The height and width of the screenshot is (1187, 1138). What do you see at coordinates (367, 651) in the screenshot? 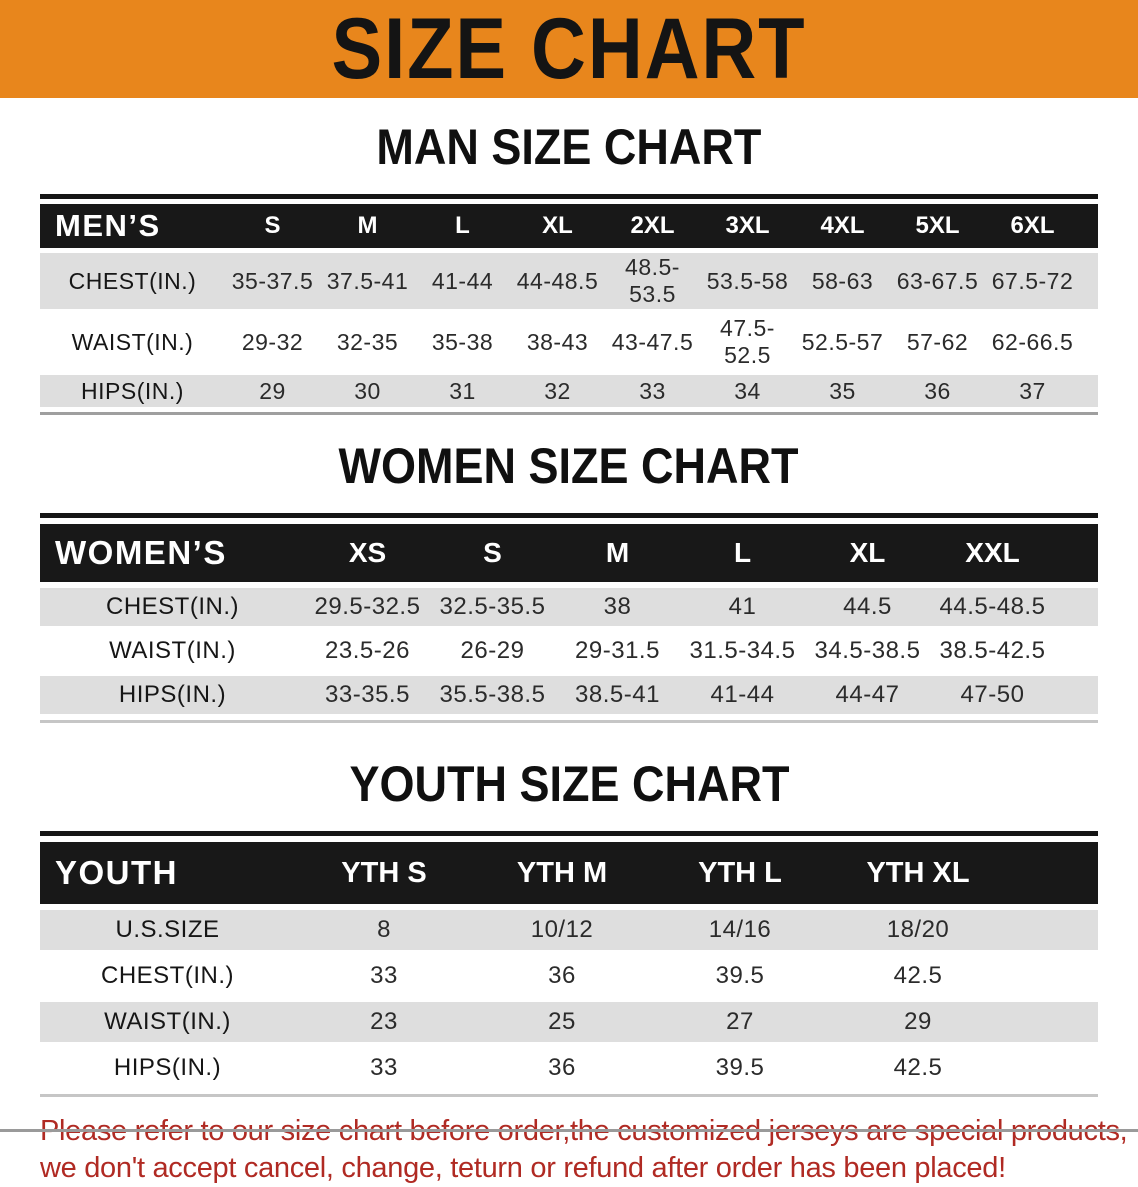
I see `value-cell: 23.5-26` at bounding box center [367, 651].